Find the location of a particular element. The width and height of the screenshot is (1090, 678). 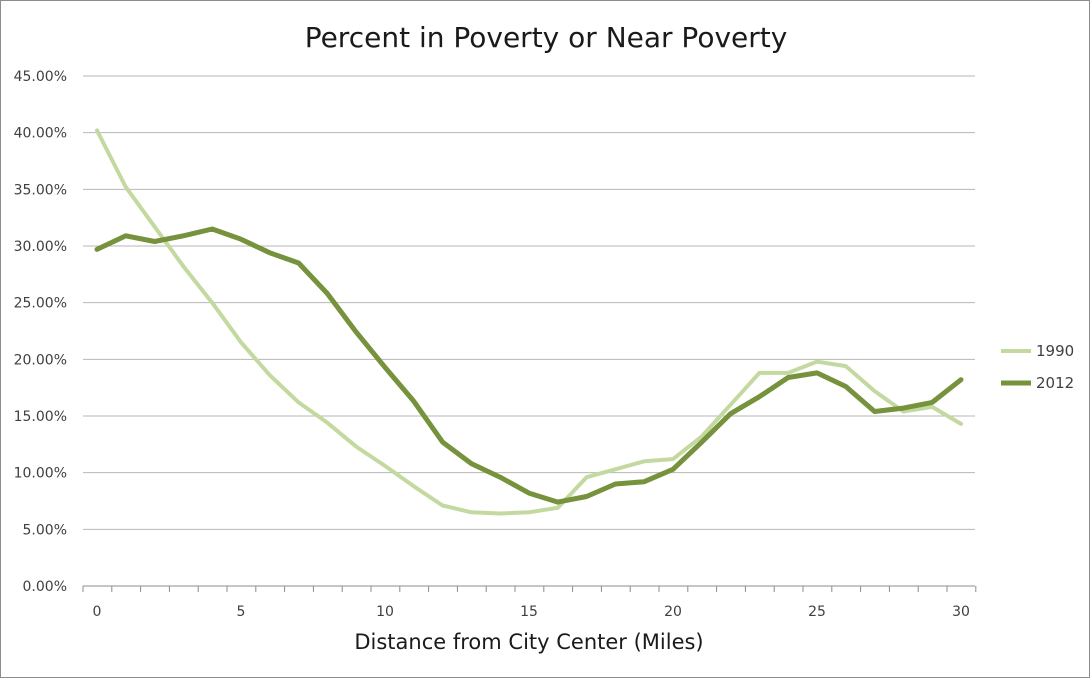

x-tick-label: 0 is located at coordinates (97, 612).